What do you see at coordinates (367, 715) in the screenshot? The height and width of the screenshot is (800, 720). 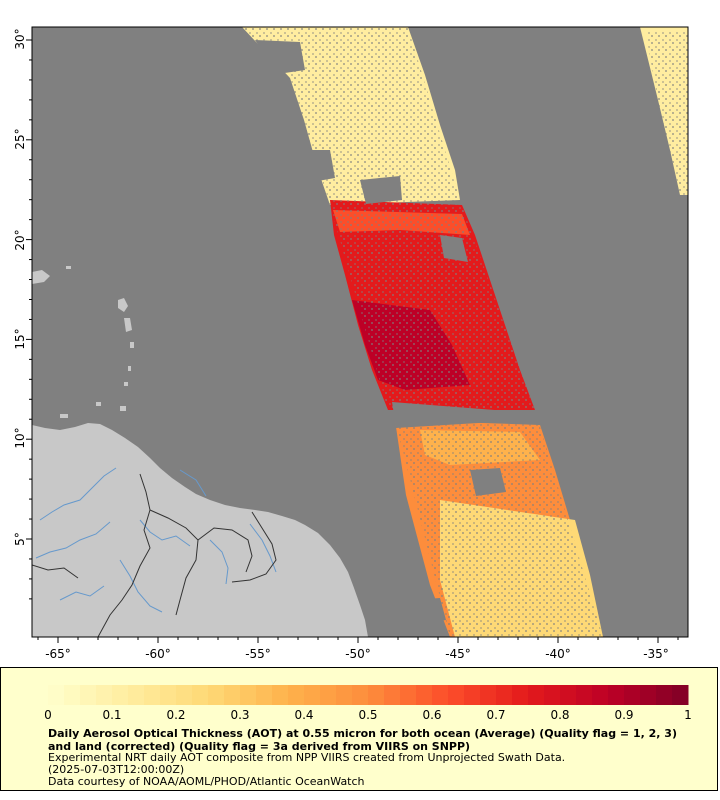 I see `colorbar-label: 0.5` at bounding box center [367, 715].